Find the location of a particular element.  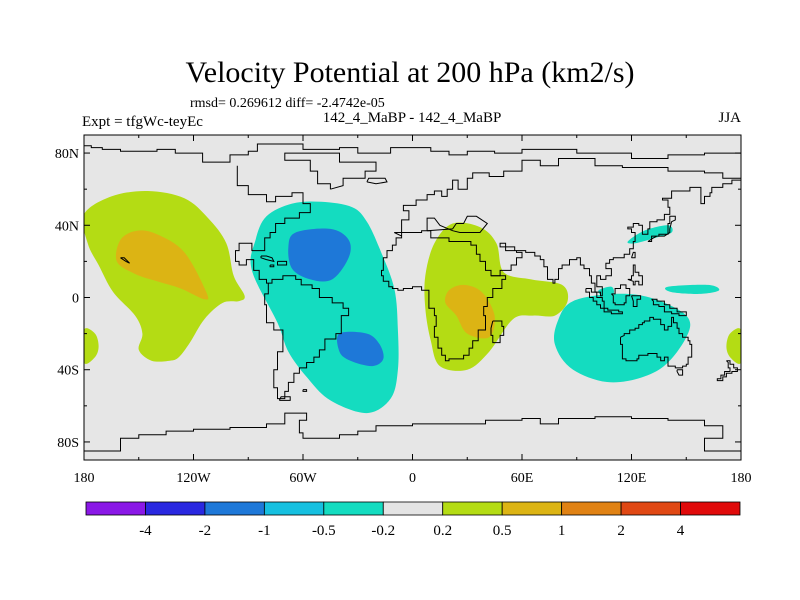

colorbar-label: 0.5 is located at coordinates (502, 531).